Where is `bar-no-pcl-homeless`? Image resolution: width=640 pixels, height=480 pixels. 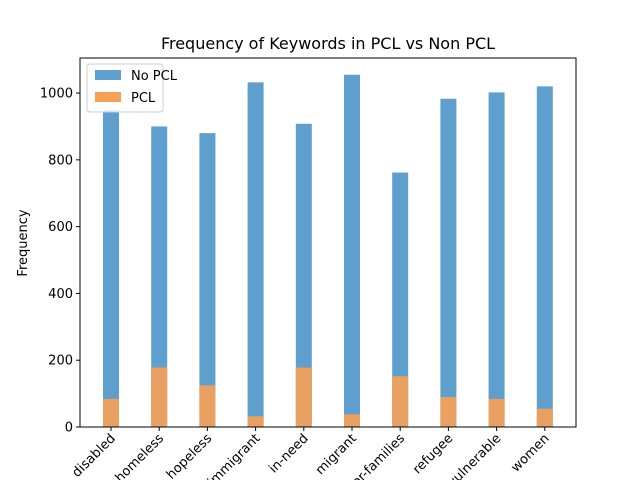 bar-no-pcl-homeless is located at coordinates (159, 276).